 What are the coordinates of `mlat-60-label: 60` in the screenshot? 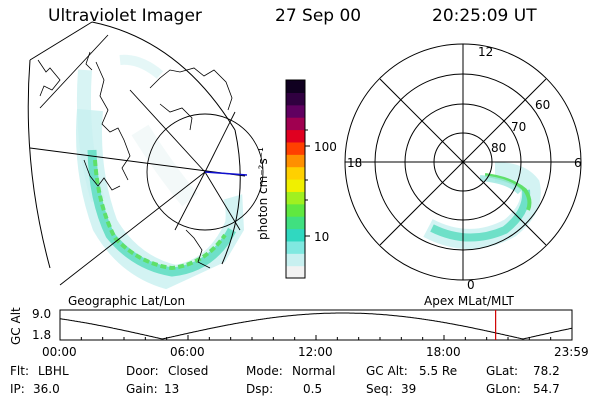 It's located at (543, 105).